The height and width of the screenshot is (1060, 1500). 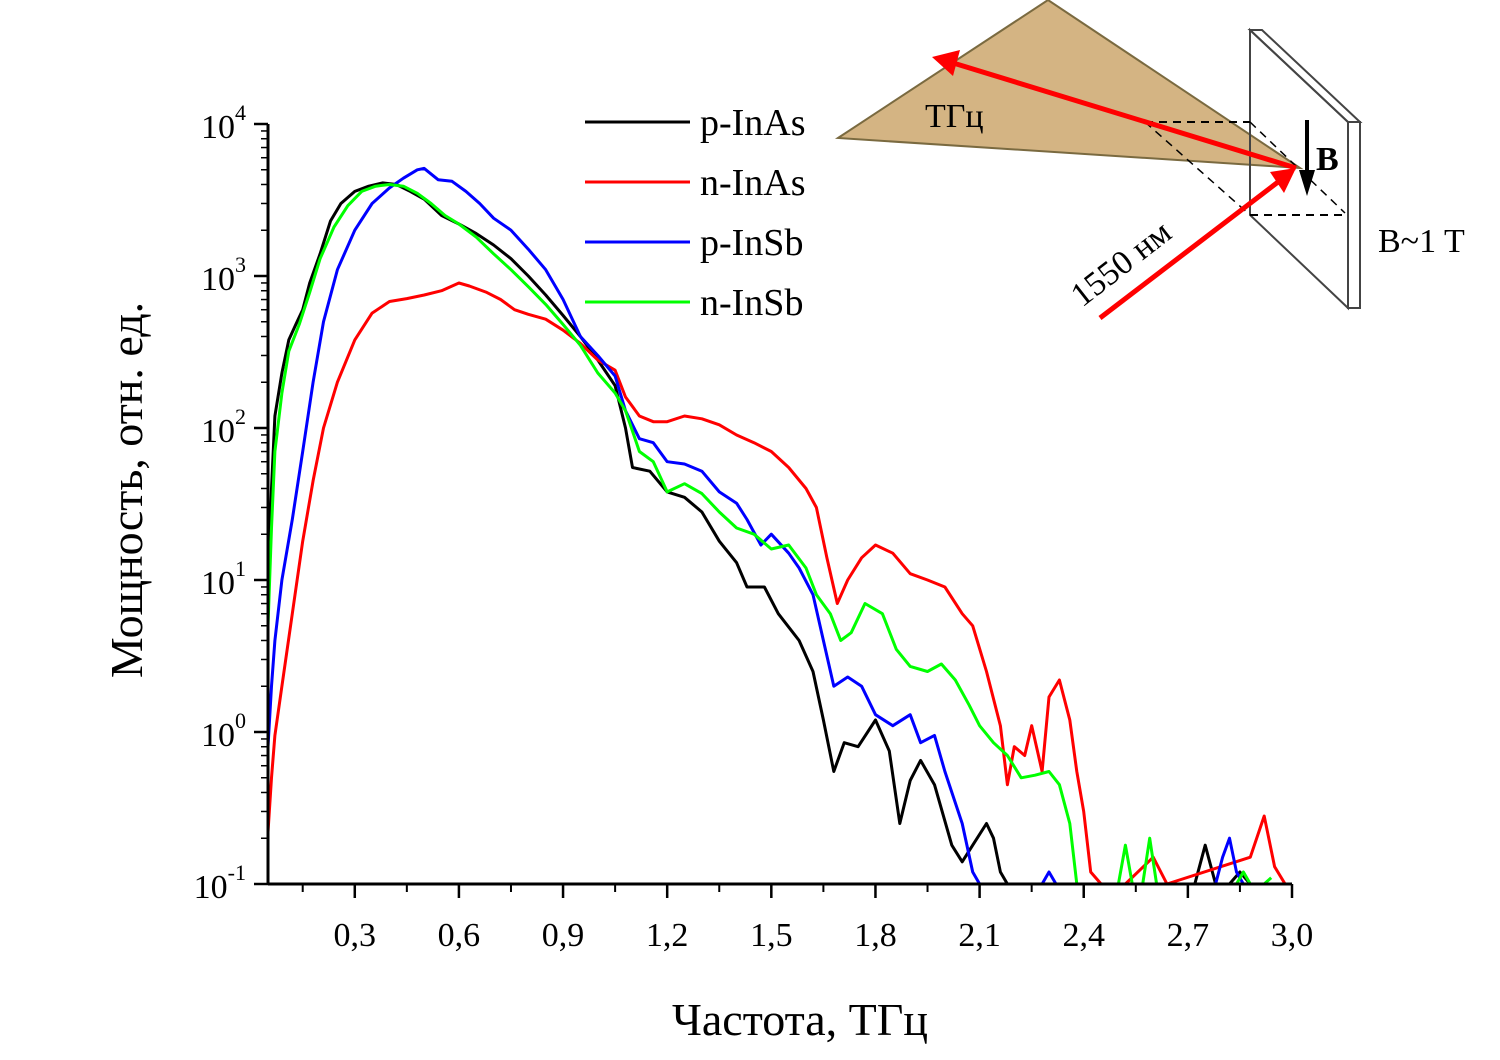 I want to click on x-tick-label: 1,2, so click(x=667, y=935).